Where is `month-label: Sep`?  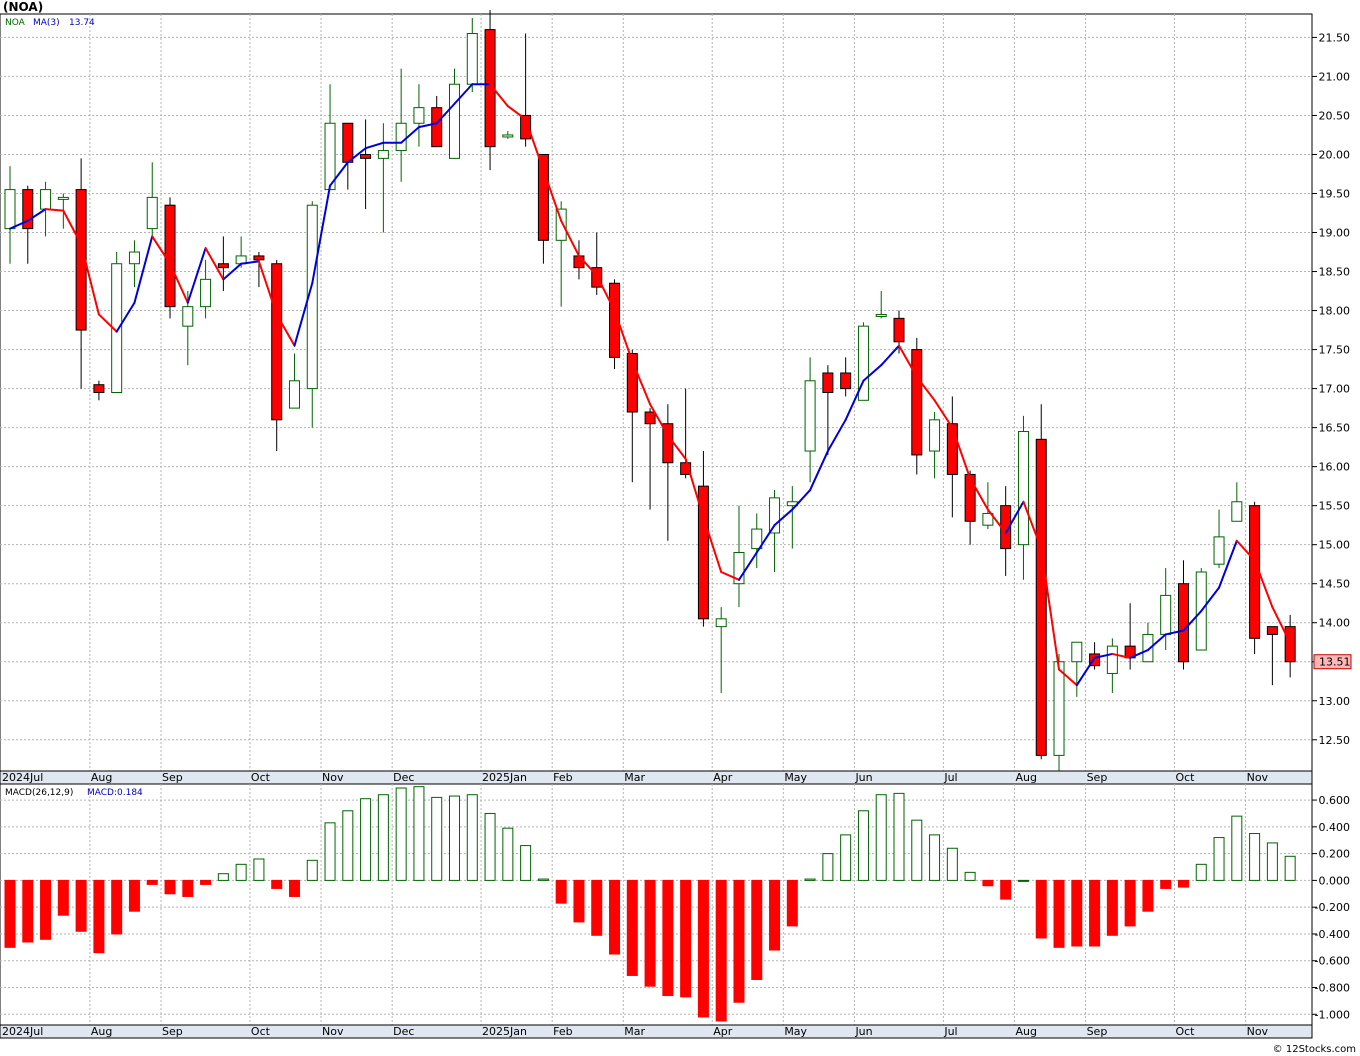
month-label: Sep is located at coordinates (1097, 1031).